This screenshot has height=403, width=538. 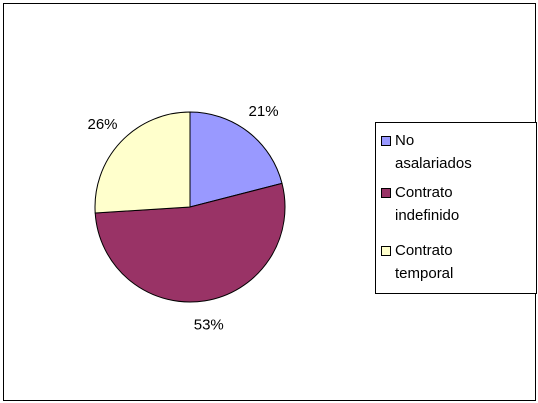 What do you see at coordinates (427, 204) in the screenshot?
I see `legend-label: Contrato indefinido` at bounding box center [427, 204].